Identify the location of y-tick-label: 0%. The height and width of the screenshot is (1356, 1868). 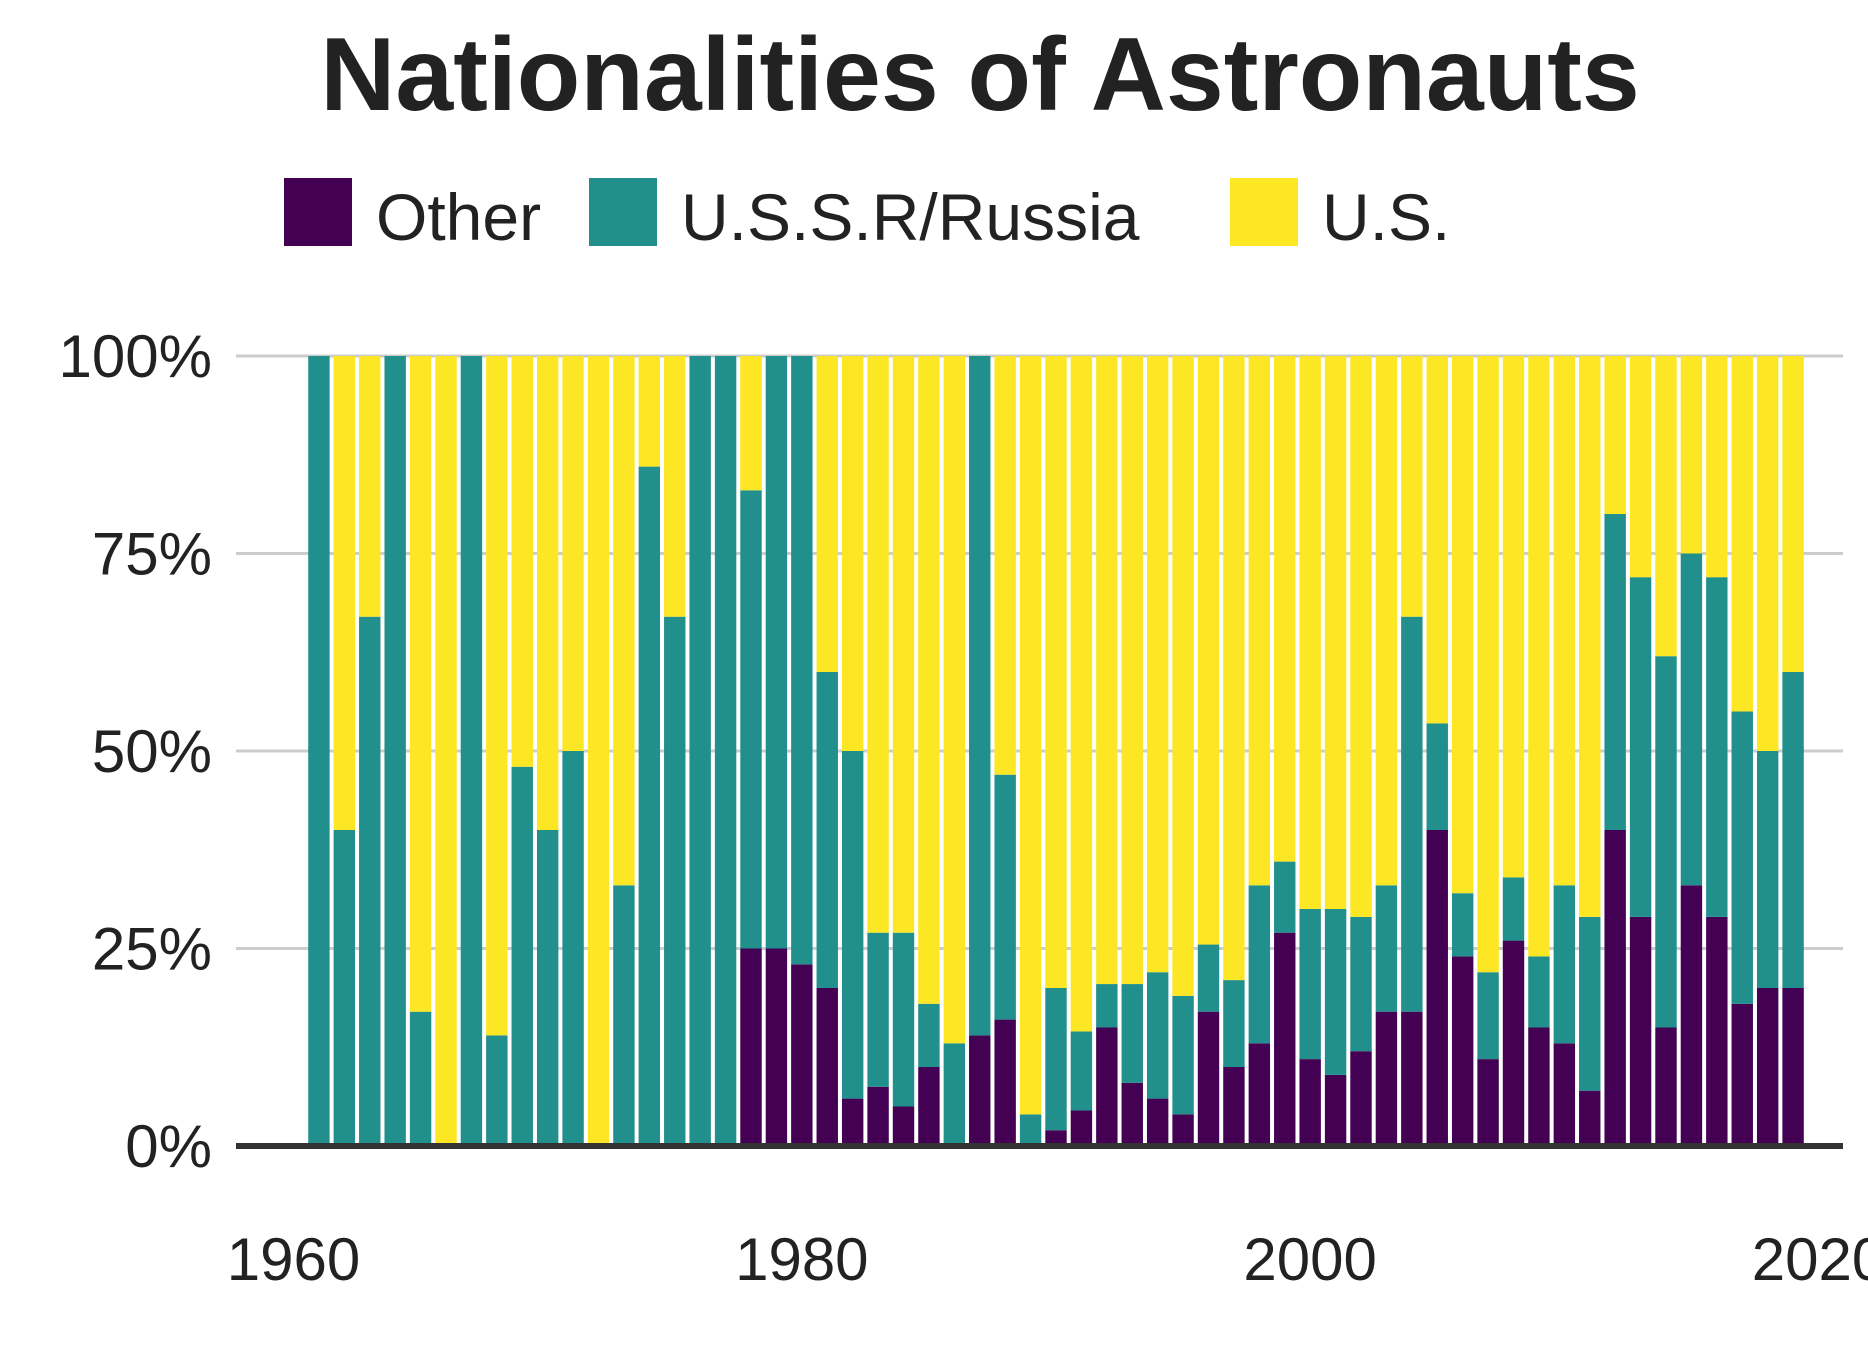
(168, 1146).